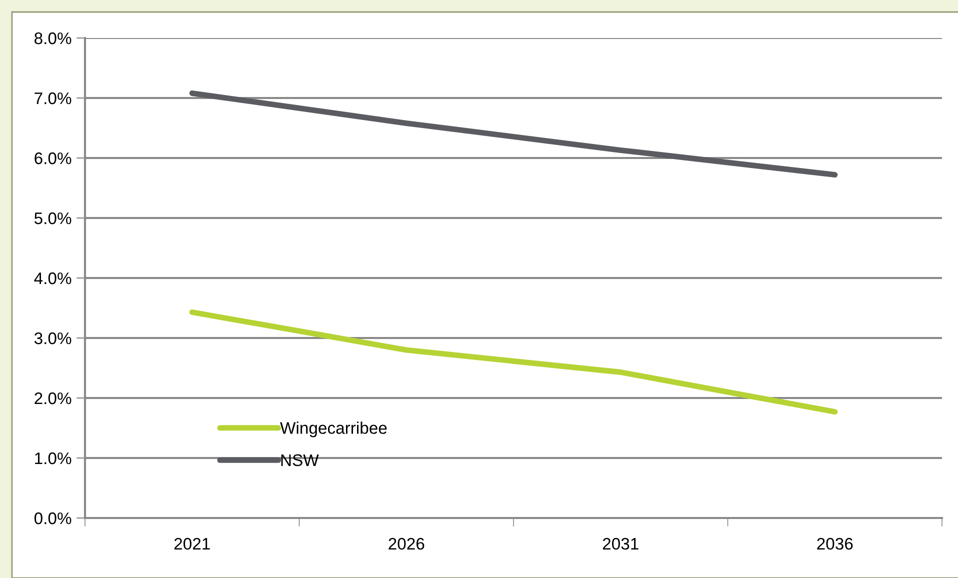  I want to click on y-tick-label: 0.0%, so click(53, 518).